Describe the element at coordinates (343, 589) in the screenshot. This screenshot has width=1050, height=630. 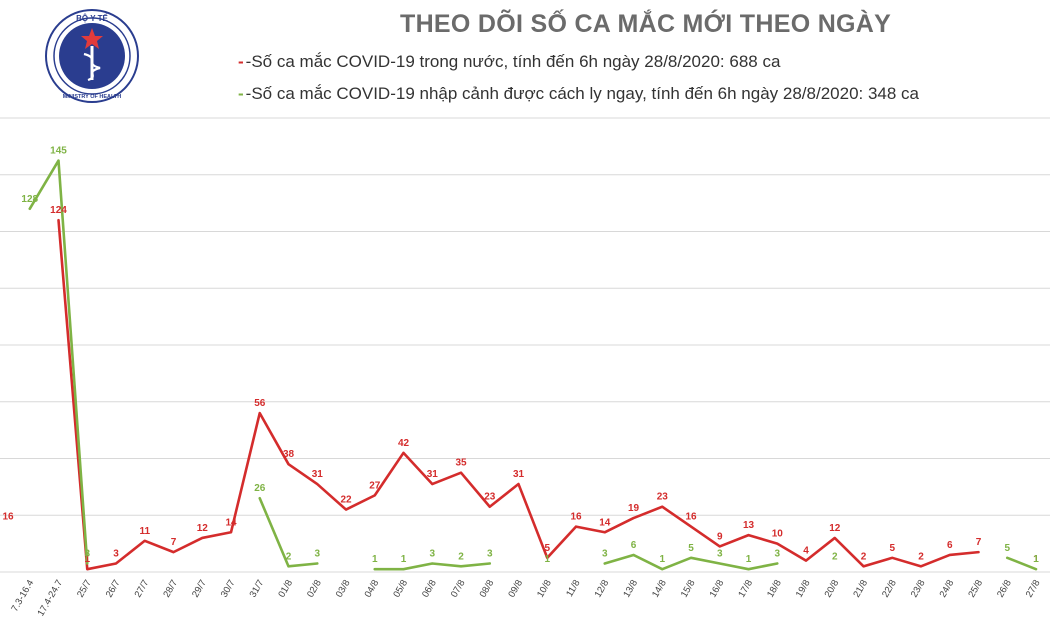
I see `x-tick-label: 03/8` at that location.